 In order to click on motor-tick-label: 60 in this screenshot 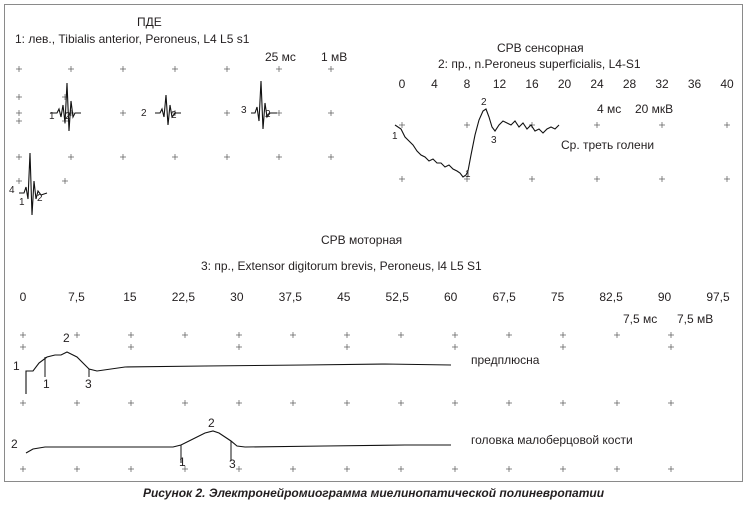, I will do `click(451, 297)`.